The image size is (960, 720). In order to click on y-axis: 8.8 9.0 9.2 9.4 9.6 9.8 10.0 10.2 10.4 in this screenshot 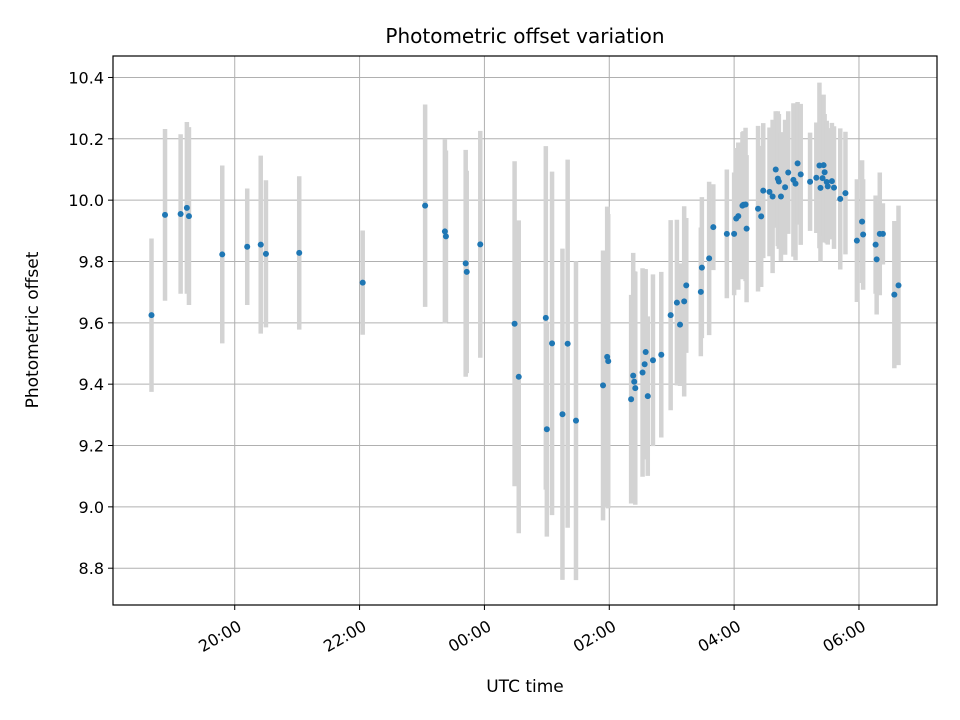, I will do `click(90, 323)`.